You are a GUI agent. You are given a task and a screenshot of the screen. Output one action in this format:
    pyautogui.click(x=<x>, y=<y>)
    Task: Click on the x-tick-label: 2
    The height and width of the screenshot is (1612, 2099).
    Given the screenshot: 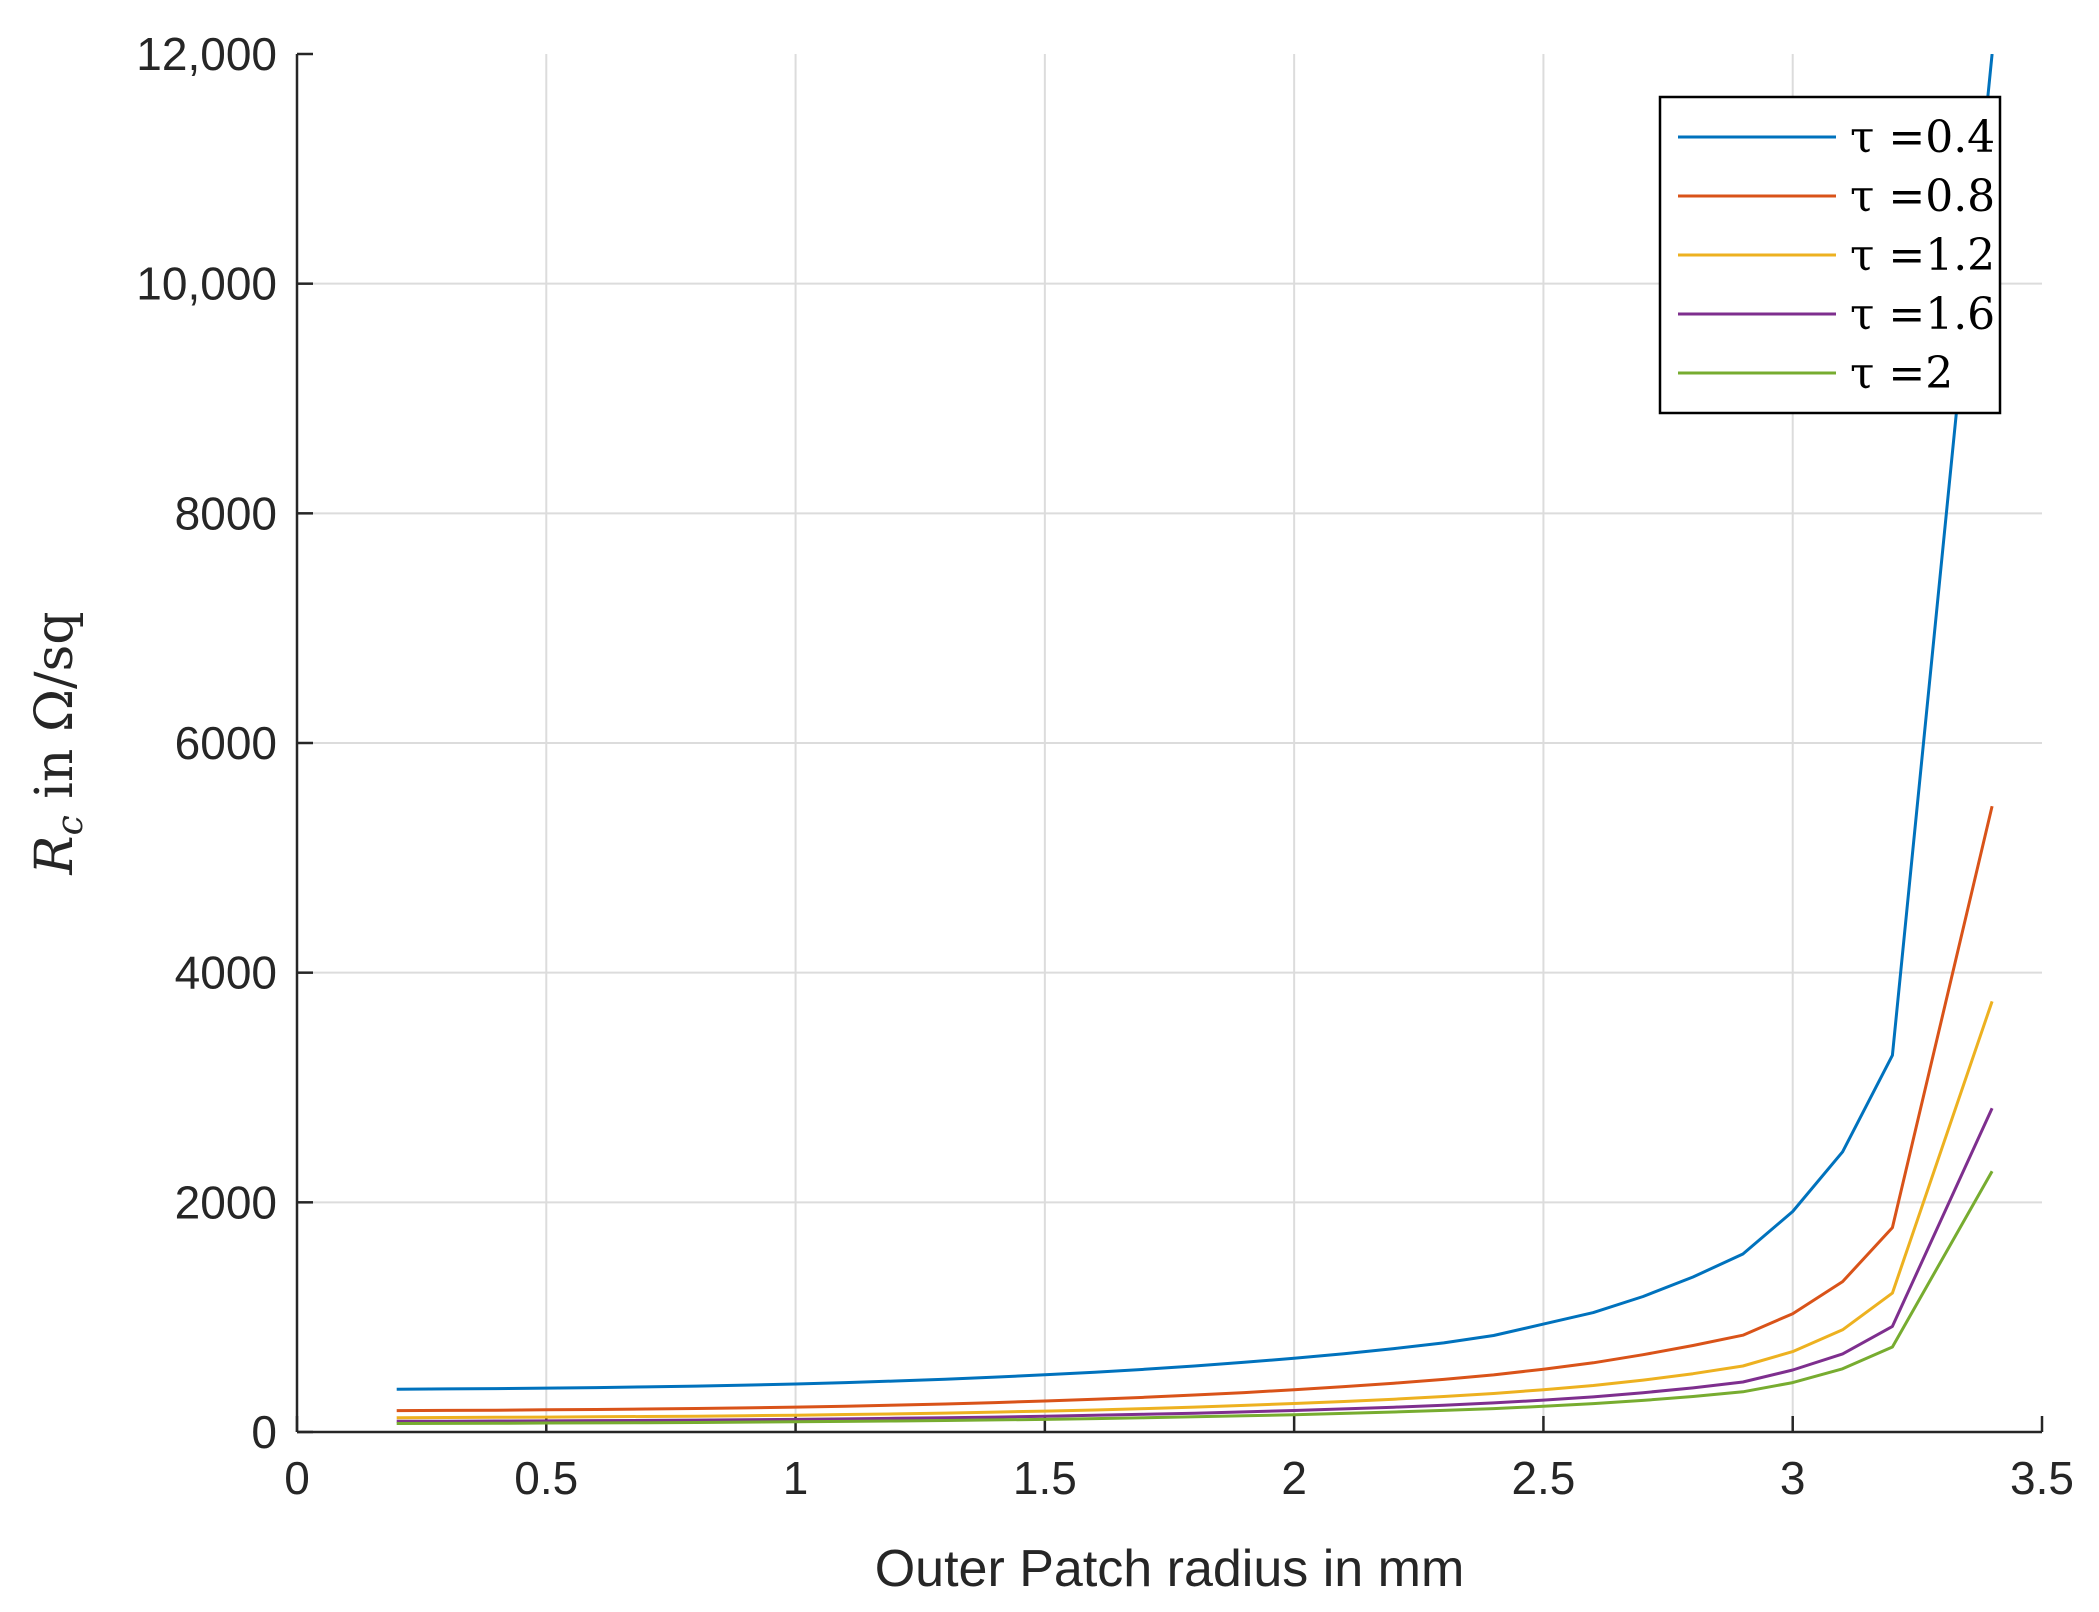 What is the action you would take?
    pyautogui.click(x=1294, y=1478)
    